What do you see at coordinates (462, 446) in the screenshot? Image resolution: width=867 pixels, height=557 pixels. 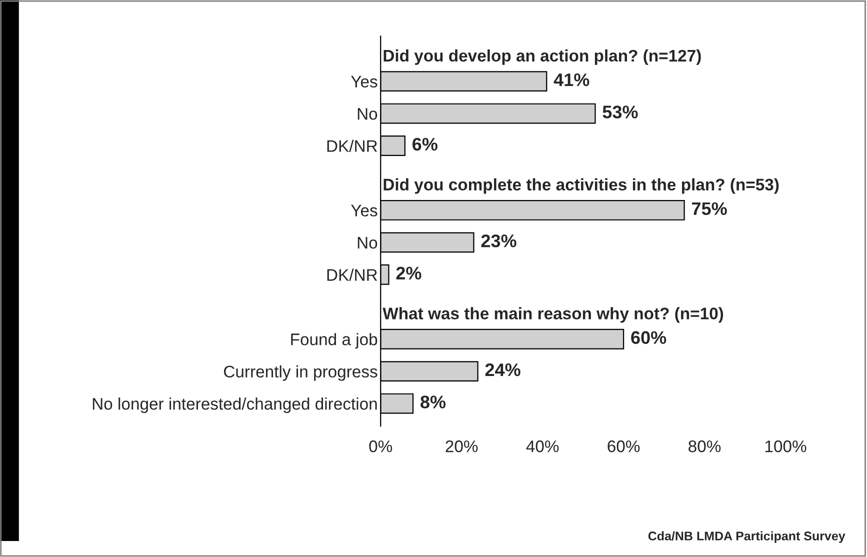 I see `x-tick-label: 20%` at bounding box center [462, 446].